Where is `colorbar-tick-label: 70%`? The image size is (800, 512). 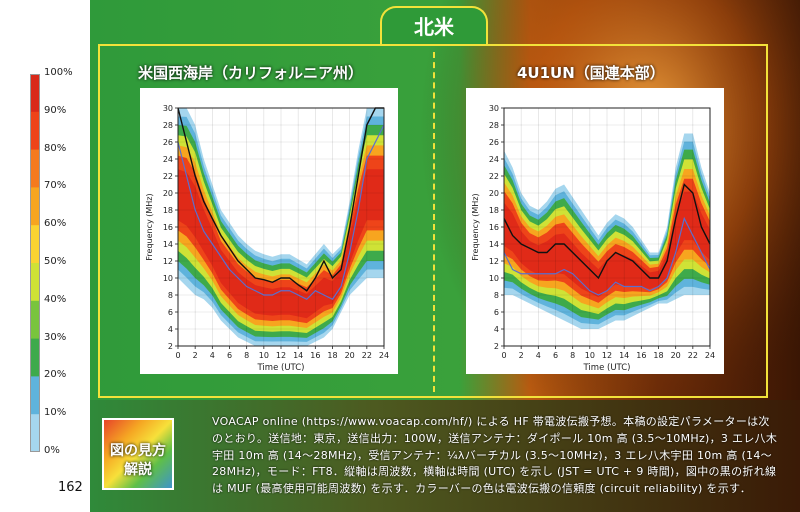 colorbar-tick-label: 70% is located at coordinates (55, 186).